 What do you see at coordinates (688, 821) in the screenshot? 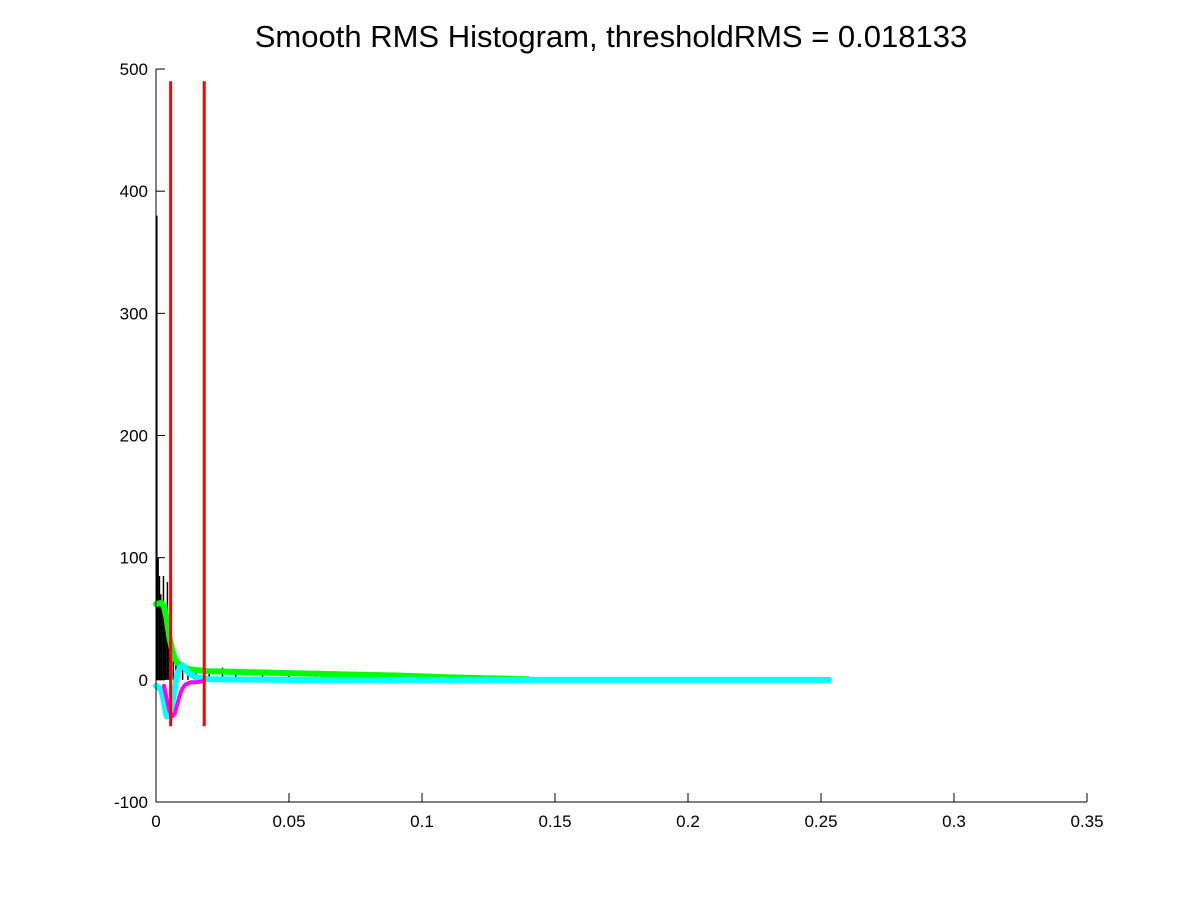
I see `x-tick-label: 0.2` at bounding box center [688, 821].